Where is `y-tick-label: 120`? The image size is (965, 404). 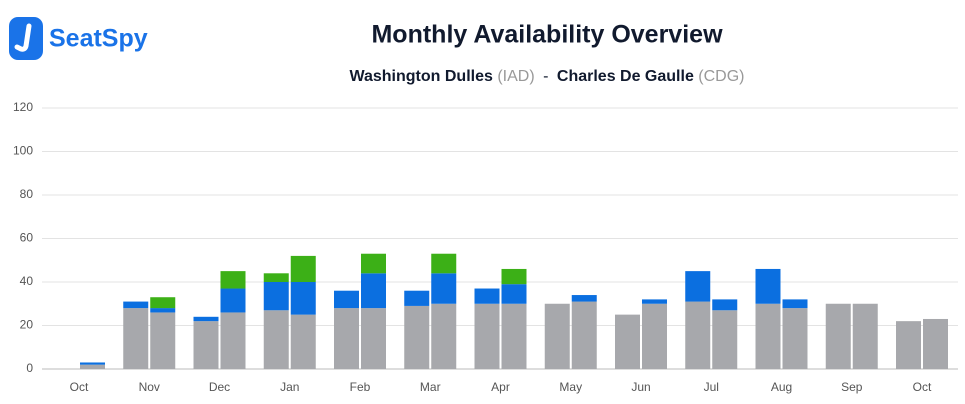
y-tick-label: 120 is located at coordinates (23, 107).